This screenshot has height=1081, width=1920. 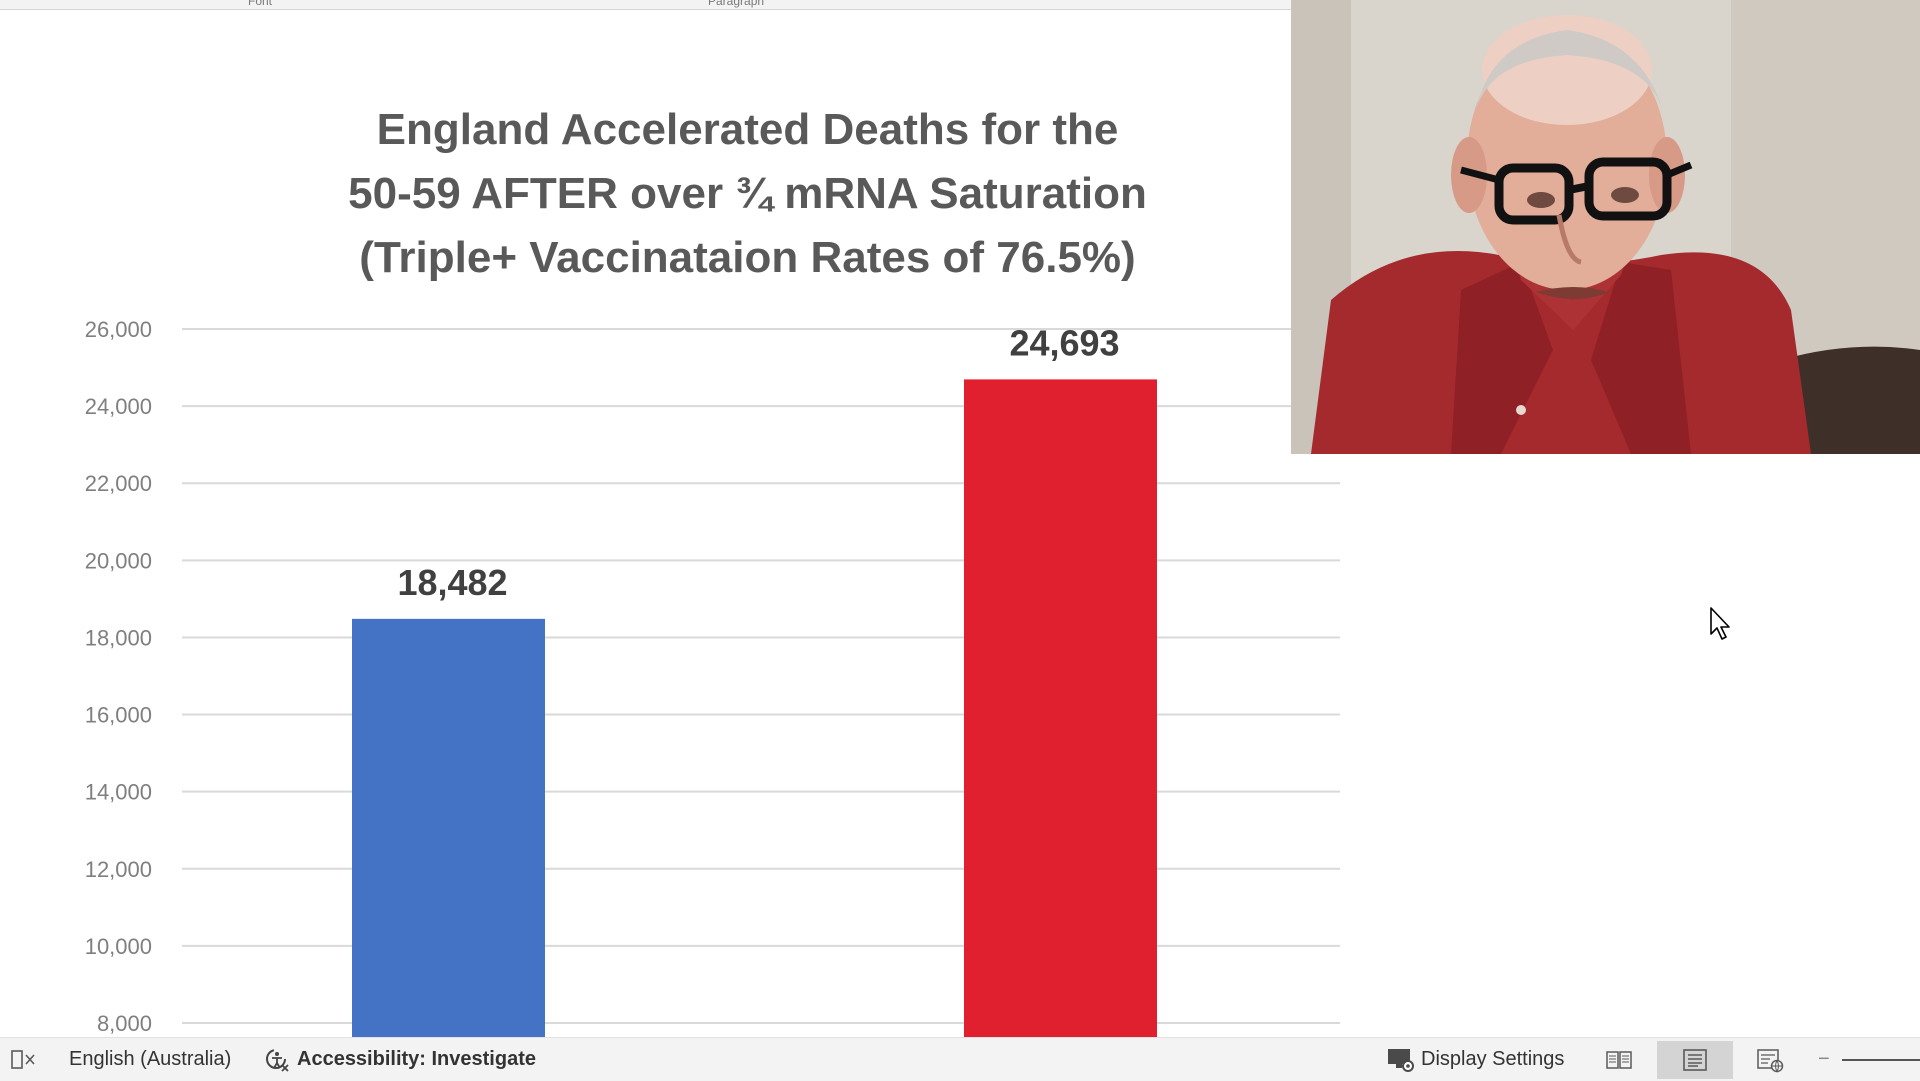 I want to click on y-tick-label: 16,000, so click(x=118, y=715).